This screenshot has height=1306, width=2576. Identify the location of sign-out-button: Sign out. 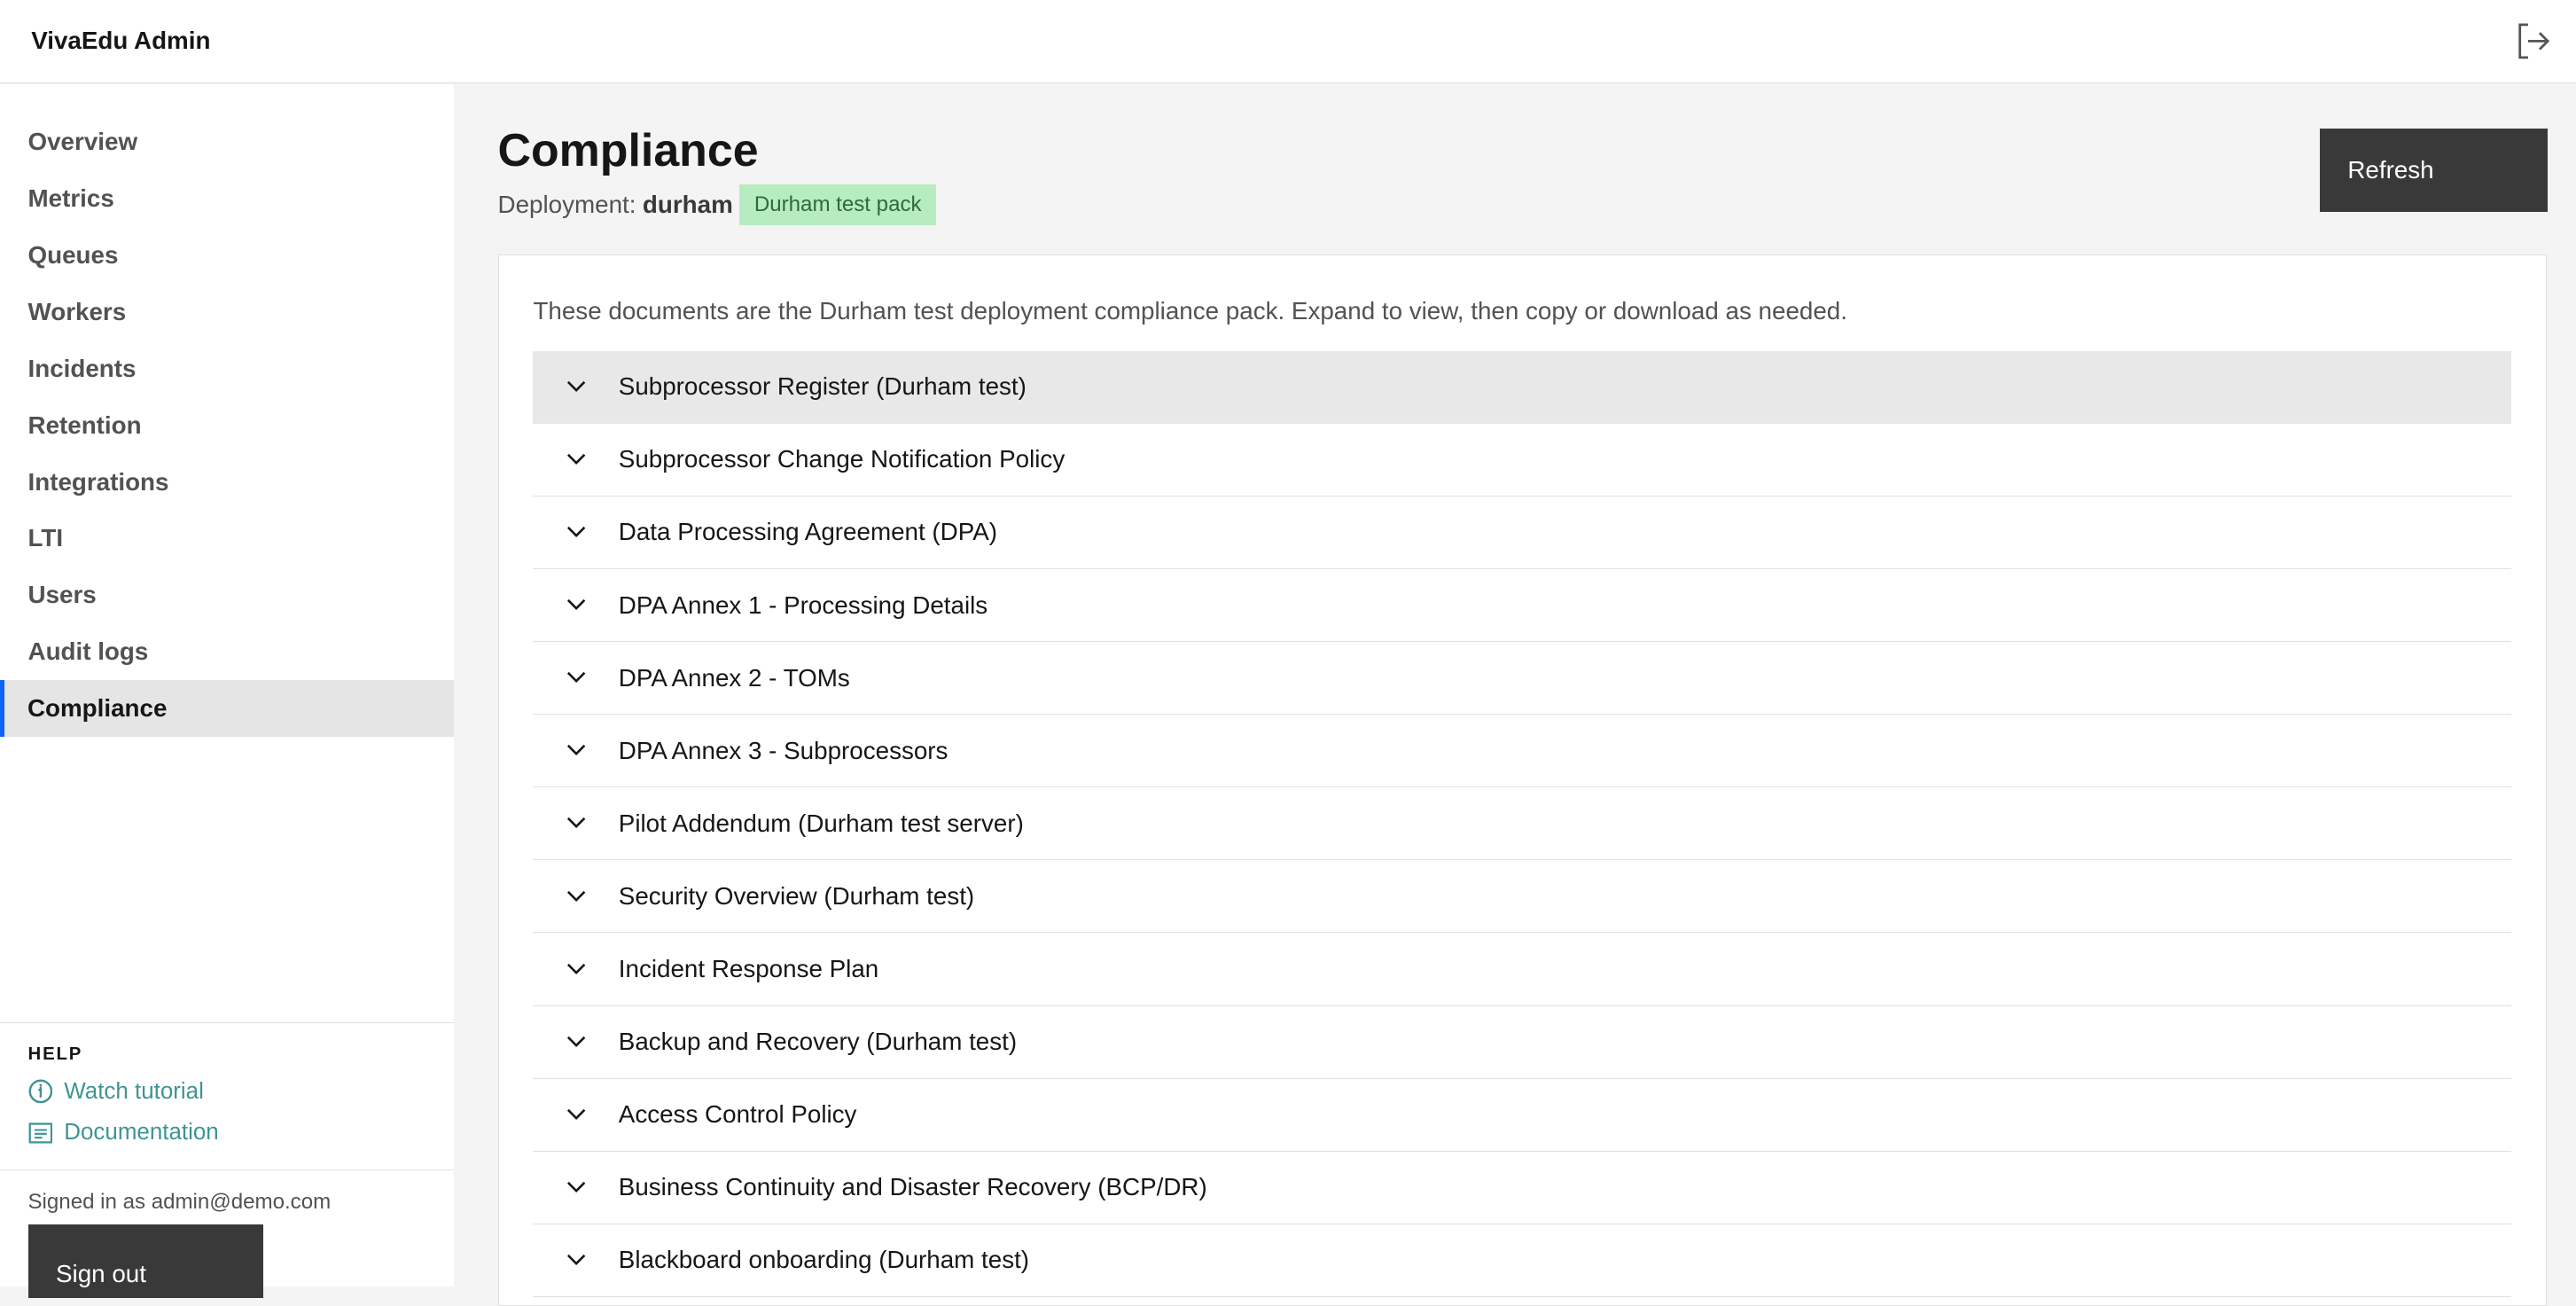
(145, 1261).